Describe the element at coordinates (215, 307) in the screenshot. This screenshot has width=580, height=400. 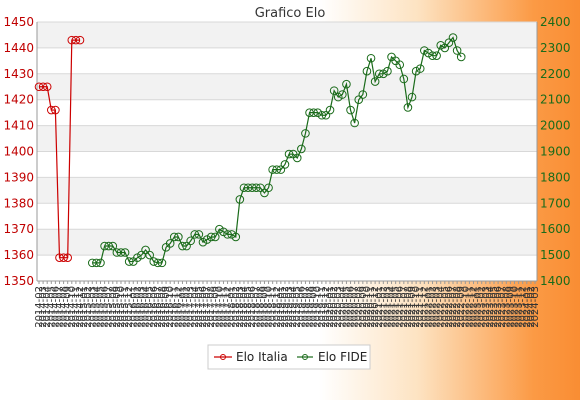
I see `x-axis-tick-label: 2017-09` at that location.